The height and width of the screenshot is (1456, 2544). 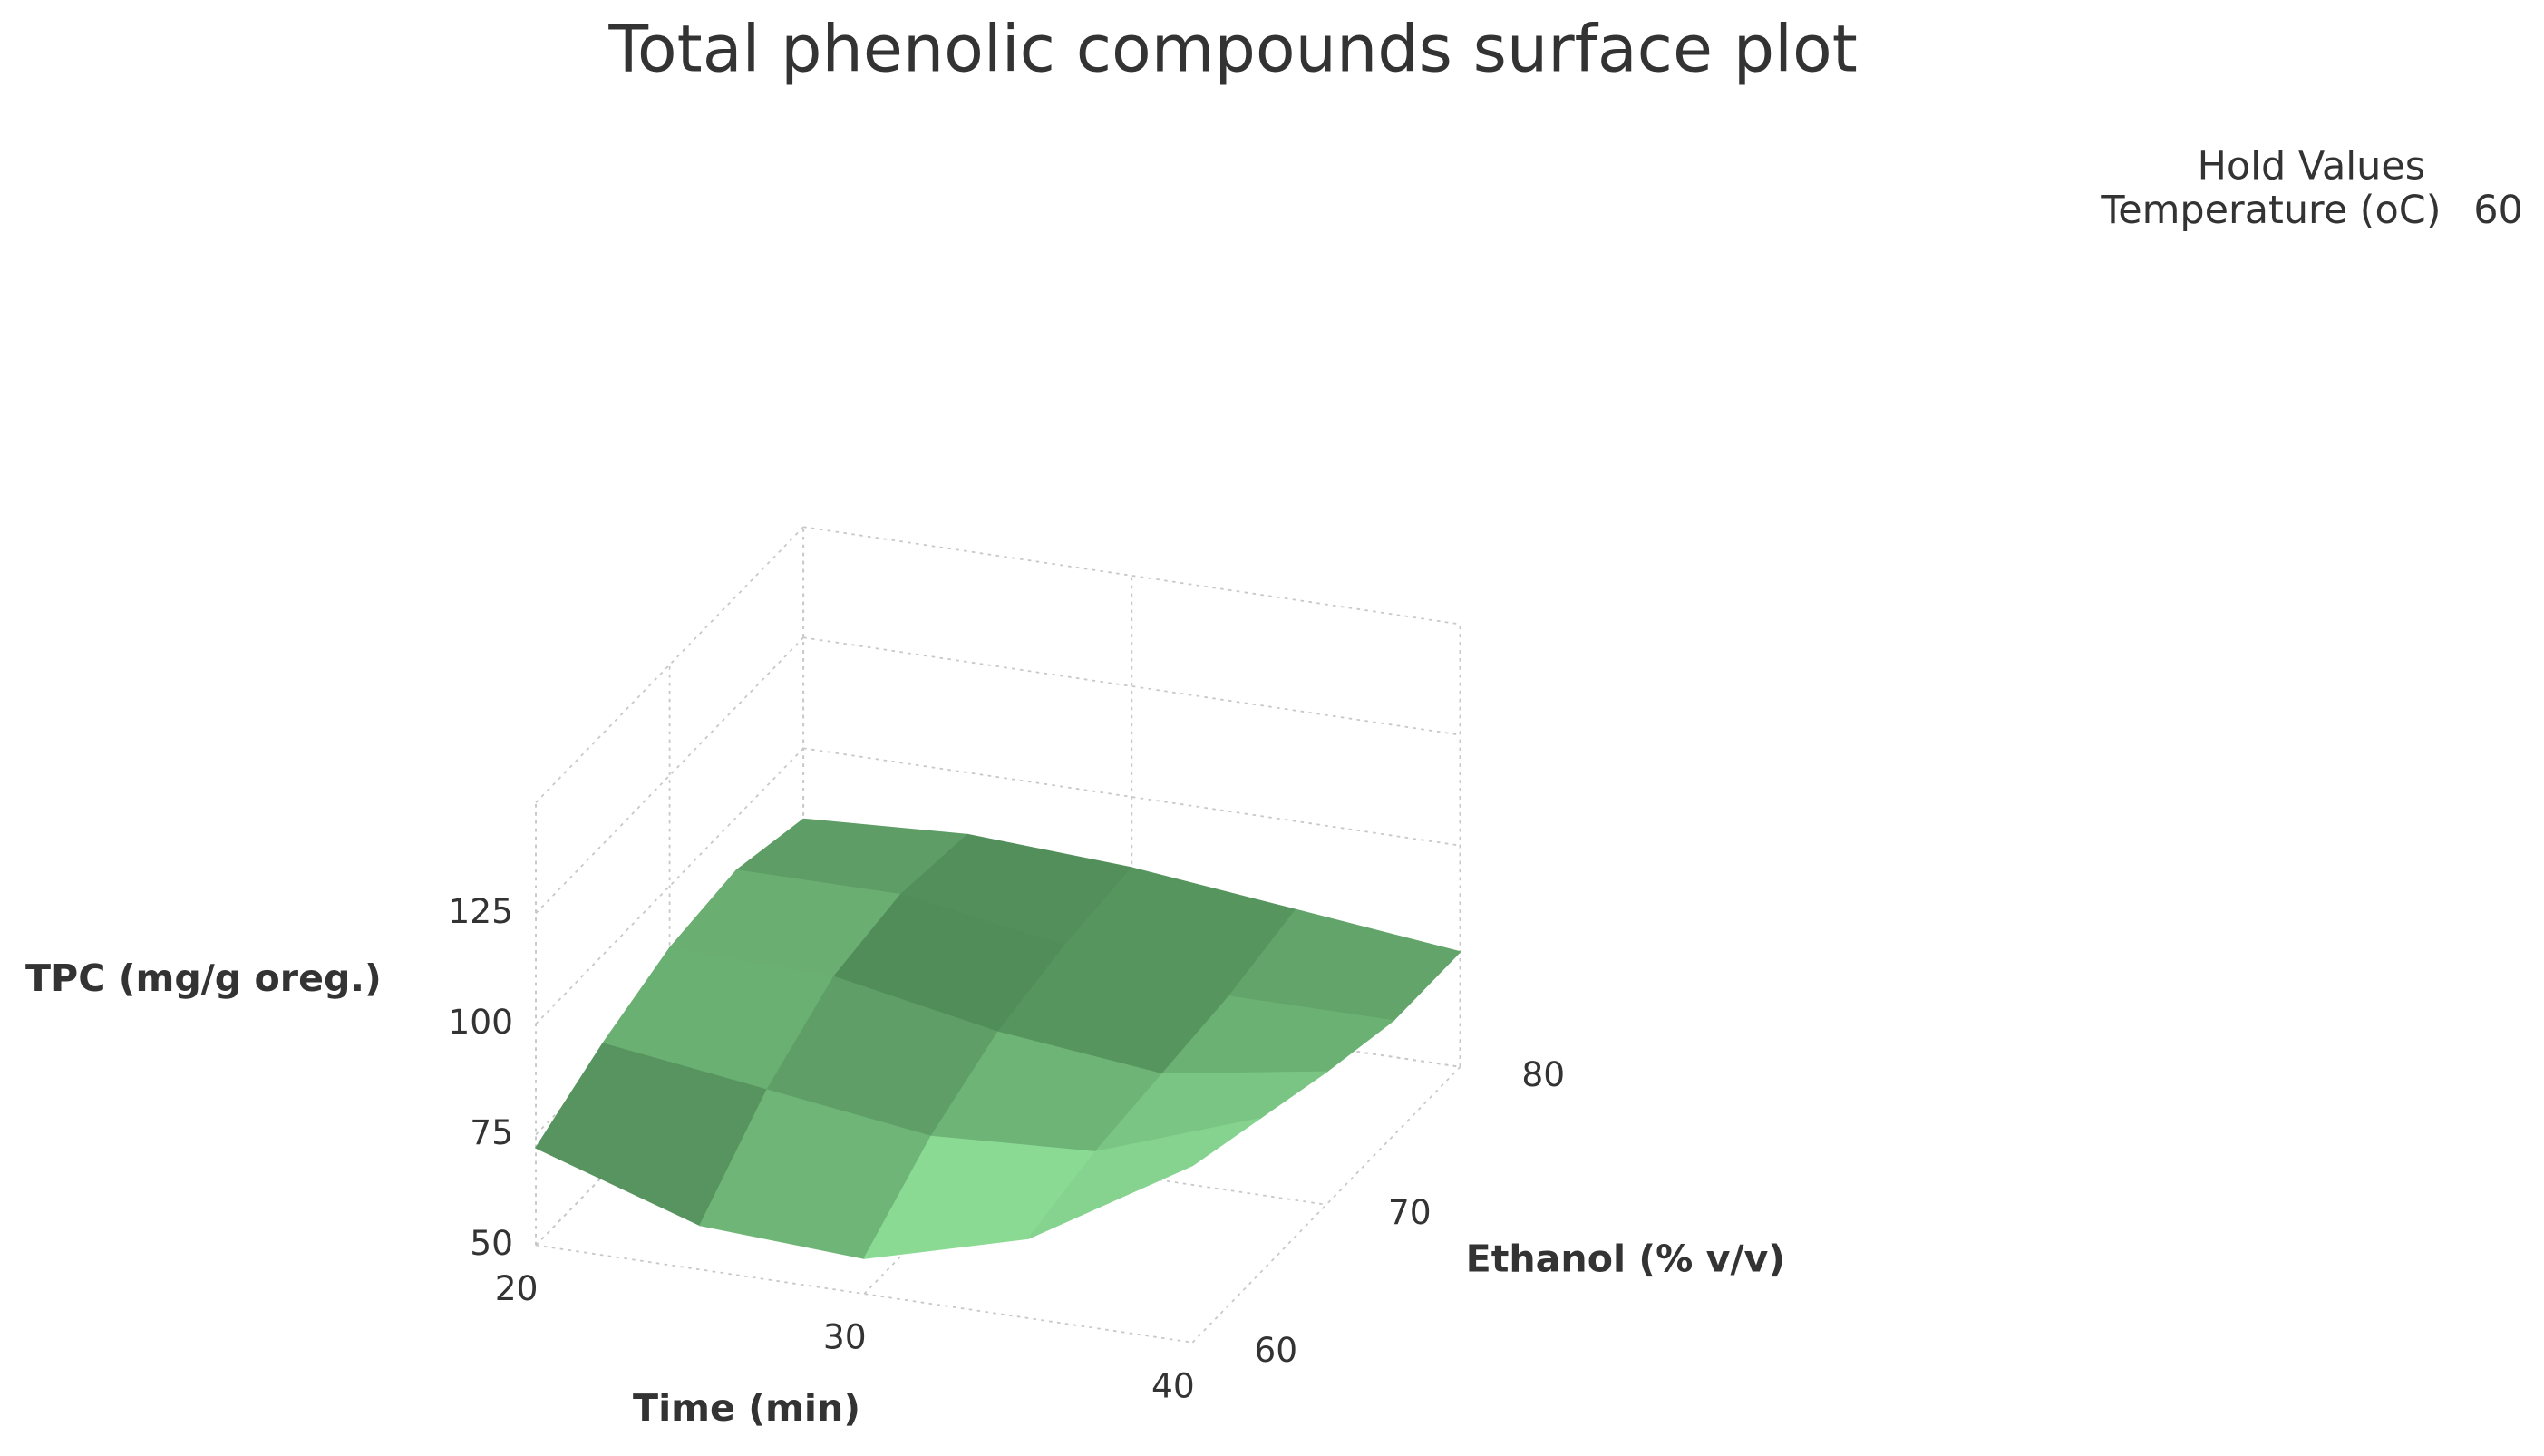 What do you see at coordinates (480, 1022) in the screenshot?
I see `z-tick-label: 100` at bounding box center [480, 1022].